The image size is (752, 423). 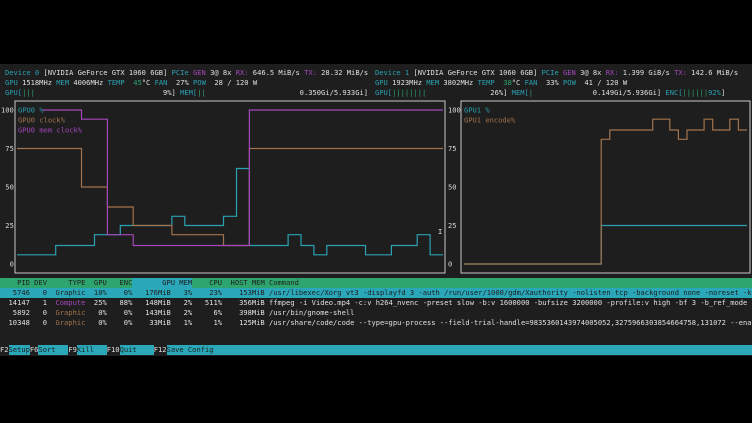 What do you see at coordinates (70, 302) in the screenshot?
I see `cell-type: Compute` at bounding box center [70, 302].